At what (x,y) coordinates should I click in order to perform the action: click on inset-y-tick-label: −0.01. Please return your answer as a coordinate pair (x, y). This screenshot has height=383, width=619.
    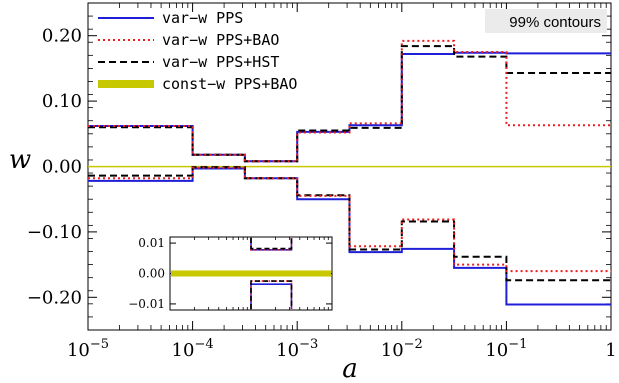
    Looking at the image, I should click on (146, 304).